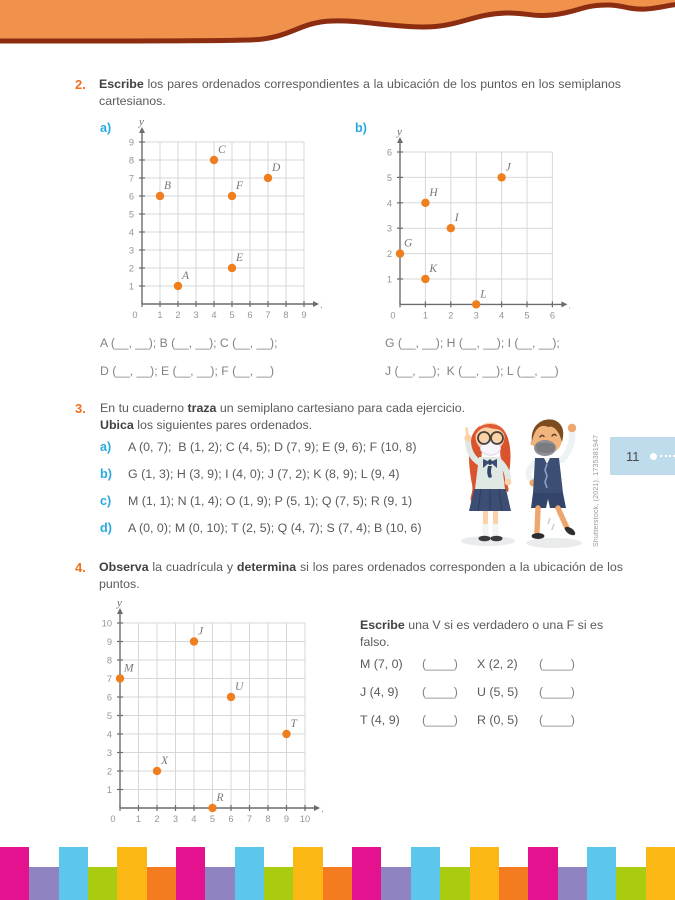 The width and height of the screenshot is (675, 900). I want to click on footer-blocks, so click(337, 873).